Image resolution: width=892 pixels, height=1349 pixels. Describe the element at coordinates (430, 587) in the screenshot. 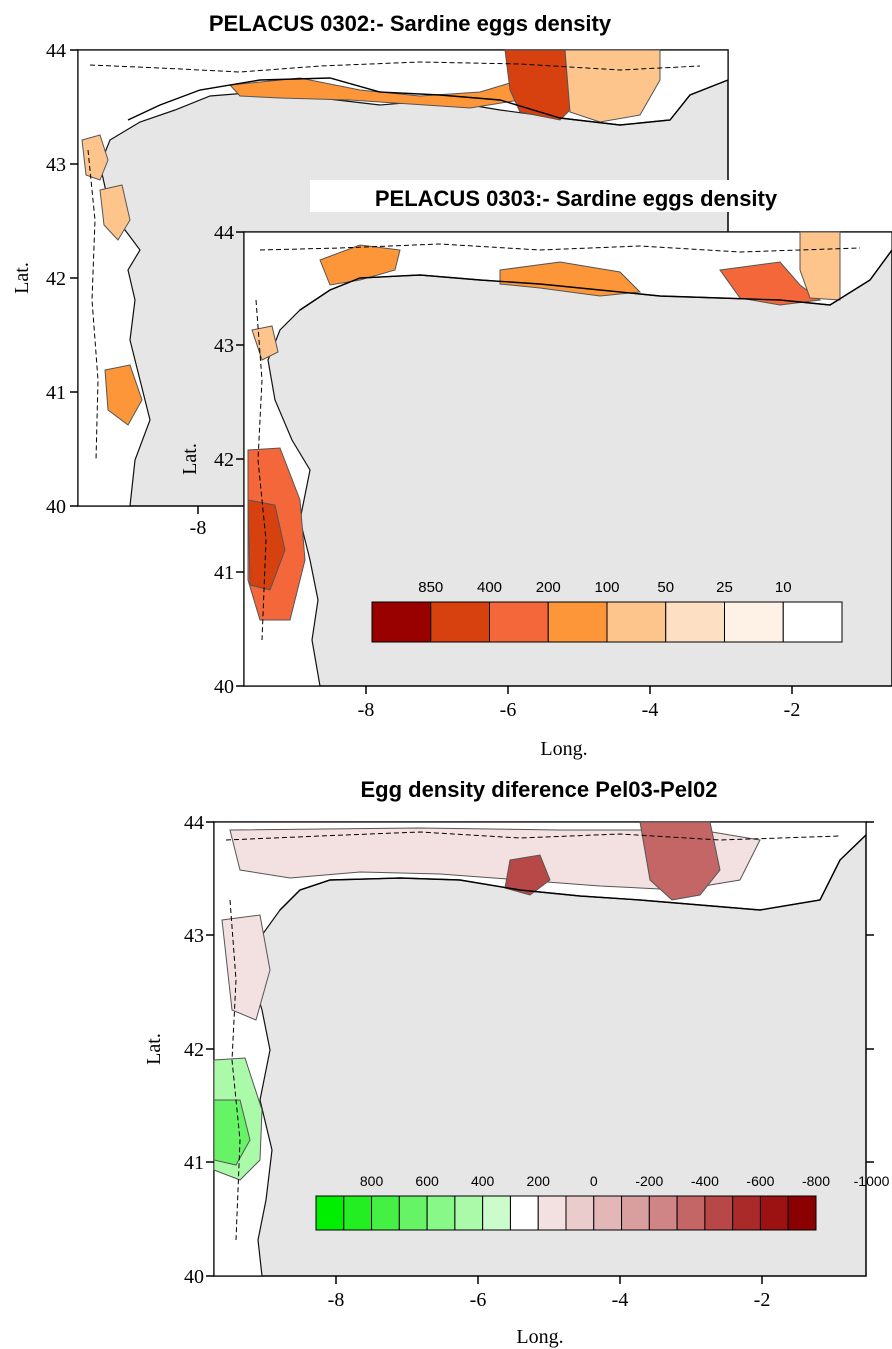

I see `map2-legend-label: 850` at that location.